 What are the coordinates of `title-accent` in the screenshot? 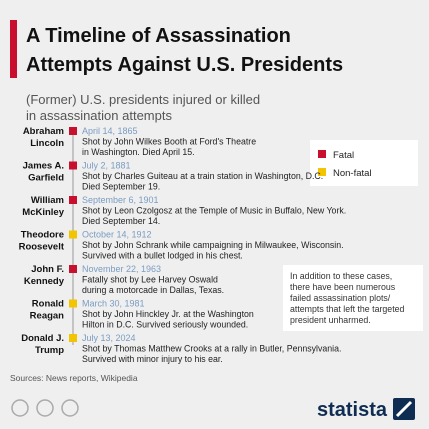 It's located at (13, 49).